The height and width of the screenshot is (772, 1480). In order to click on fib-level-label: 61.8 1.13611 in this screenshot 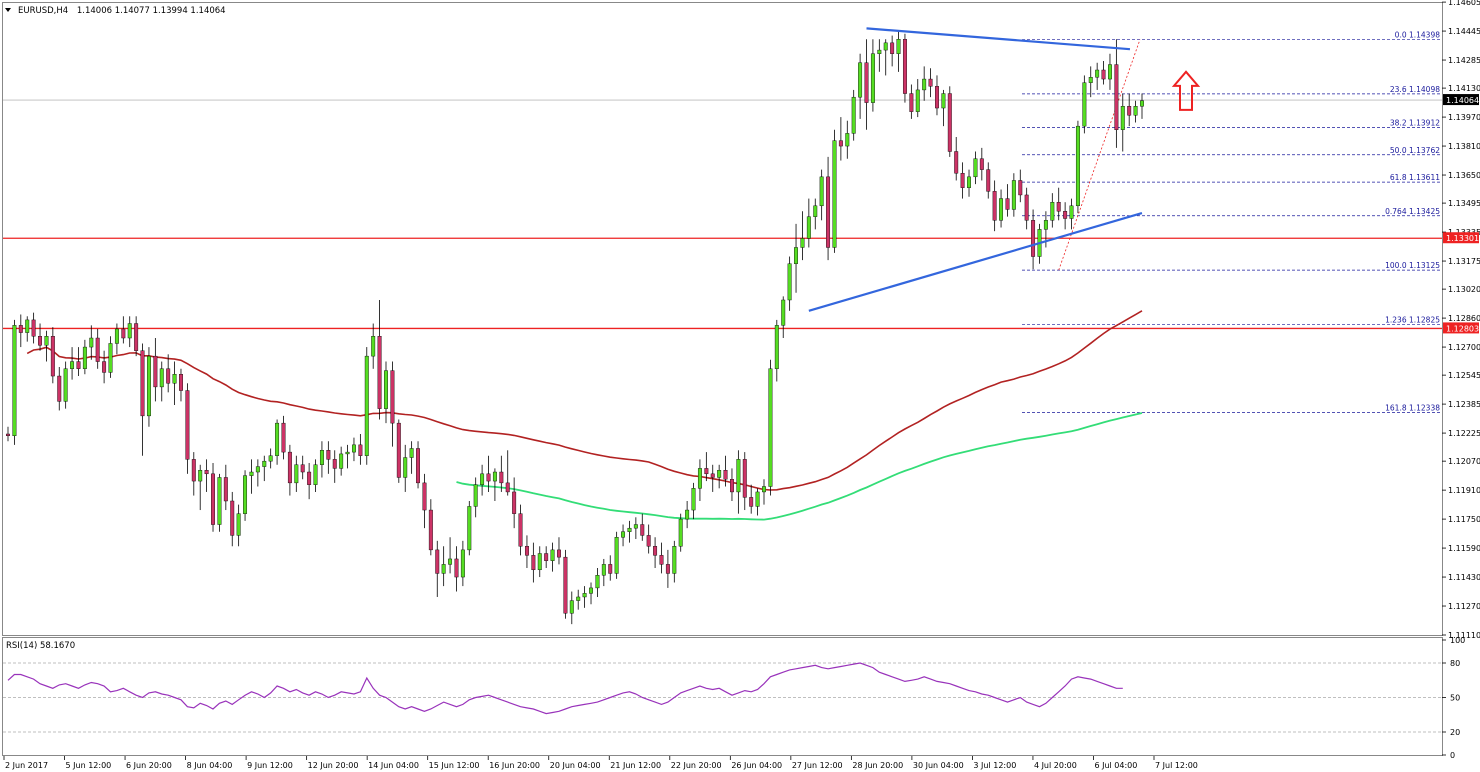, I will do `click(1415, 177)`.